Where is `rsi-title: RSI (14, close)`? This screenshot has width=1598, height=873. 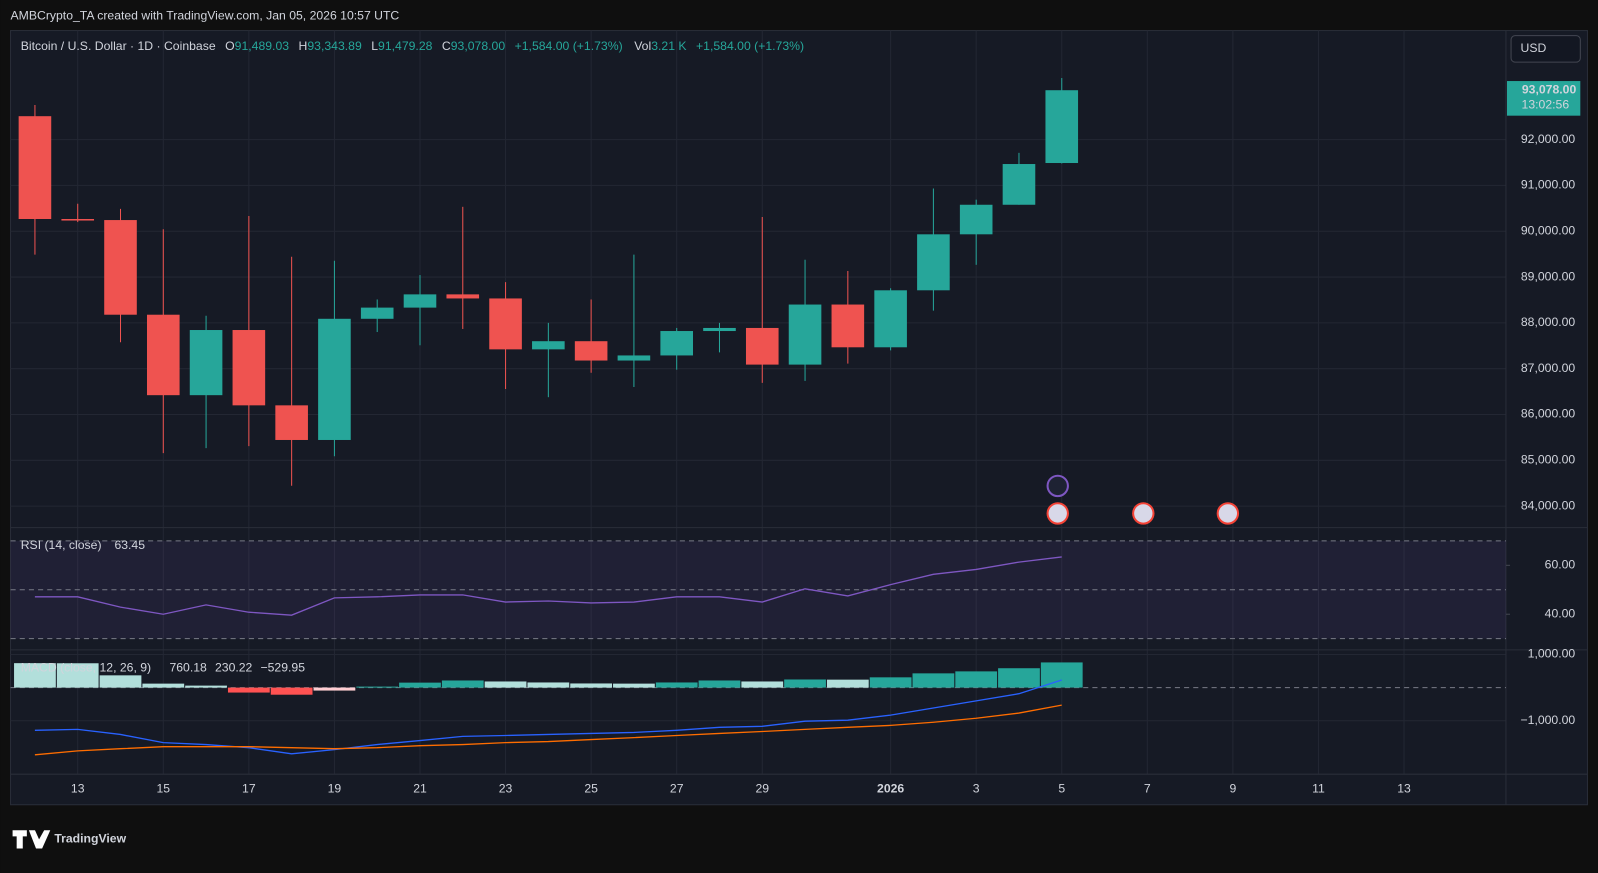
rsi-title: RSI (14, close) is located at coordinates (61, 545).